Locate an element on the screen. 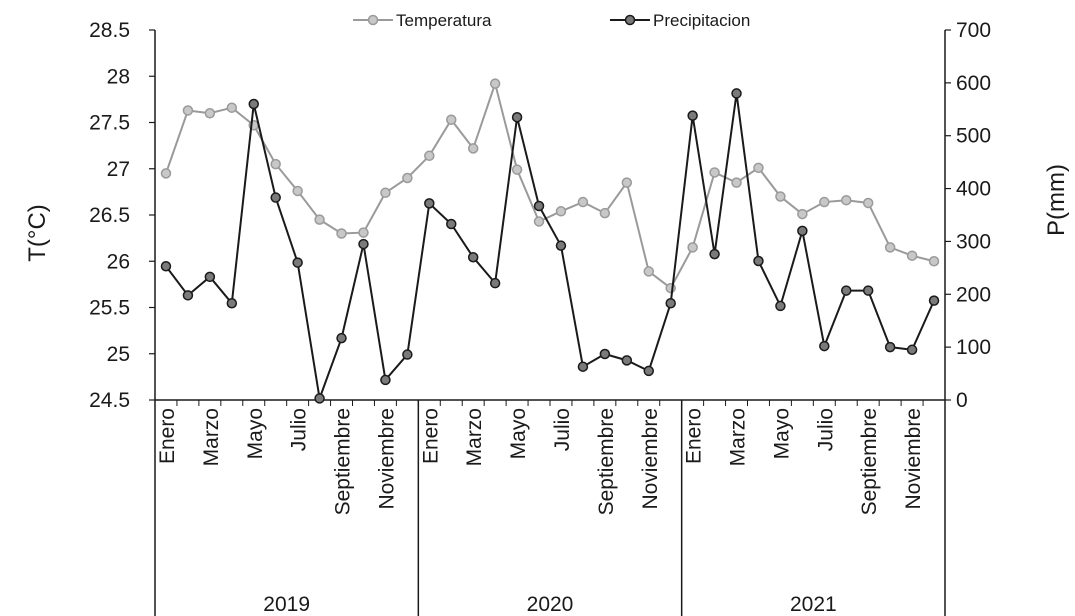  legend: Temperatura Precipitacion is located at coordinates (551, 20).